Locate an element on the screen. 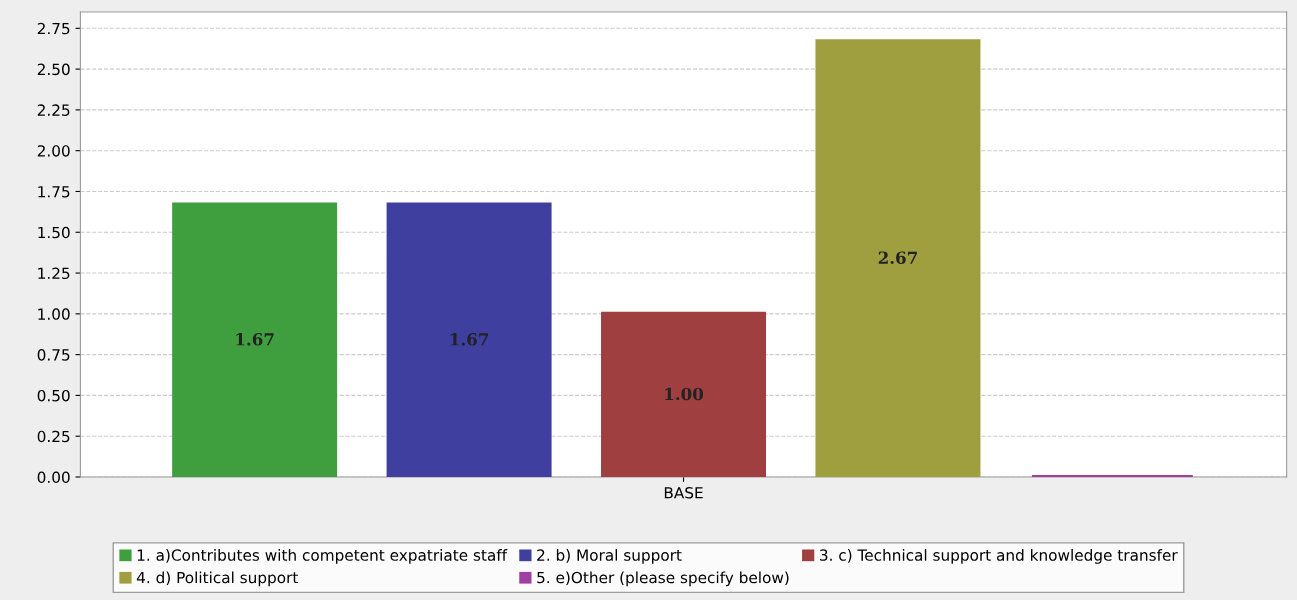 This screenshot has width=1297, height=600. legend-label: 5. e)Other (please specify below) is located at coordinates (663, 579).